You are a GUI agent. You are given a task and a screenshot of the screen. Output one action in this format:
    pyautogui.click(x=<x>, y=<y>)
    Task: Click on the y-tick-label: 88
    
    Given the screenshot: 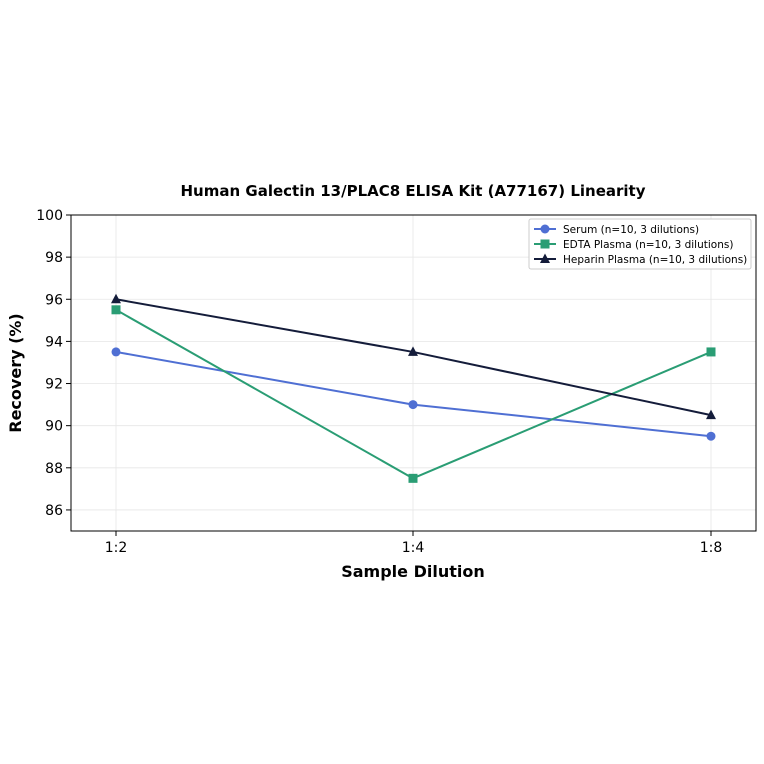 What is the action you would take?
    pyautogui.click(x=54, y=469)
    